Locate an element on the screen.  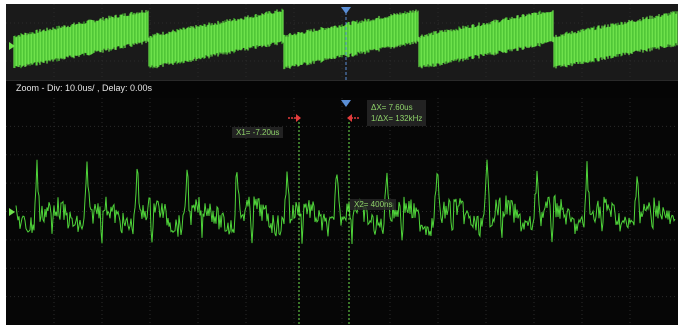
zoom-trigger-marker-icon is located at coordinates (346, 103).